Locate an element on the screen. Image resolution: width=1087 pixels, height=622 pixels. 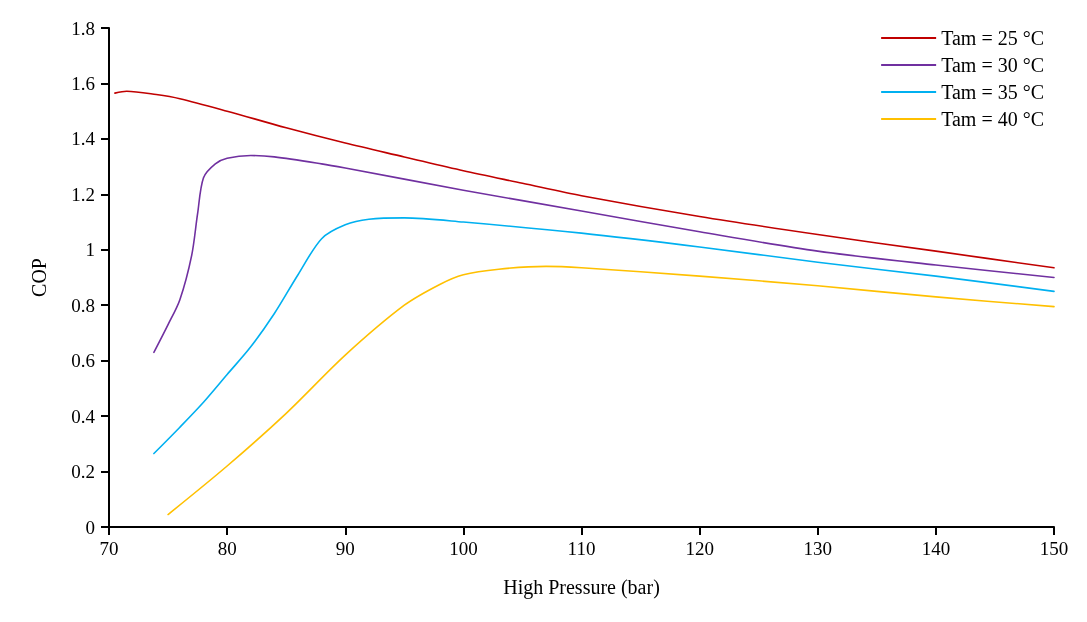
y-tick-label: 1.4 is located at coordinates (83, 139).